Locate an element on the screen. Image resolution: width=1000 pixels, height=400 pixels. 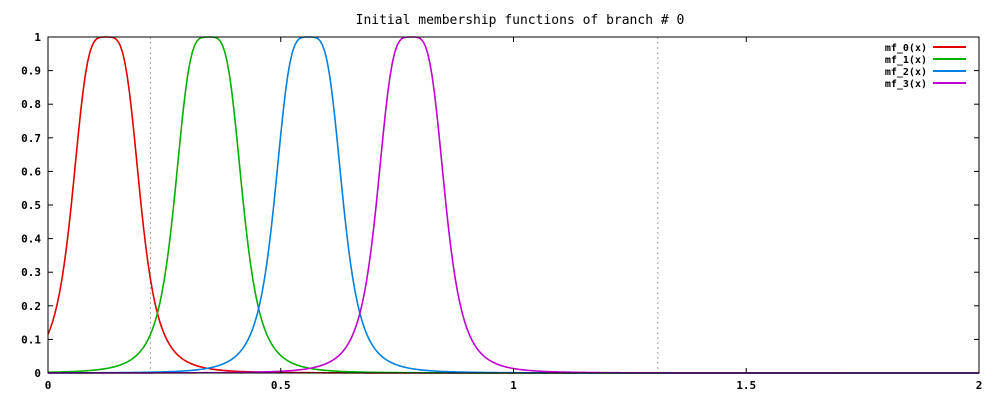
y-tick-label: 0.5 is located at coordinates (31, 205).